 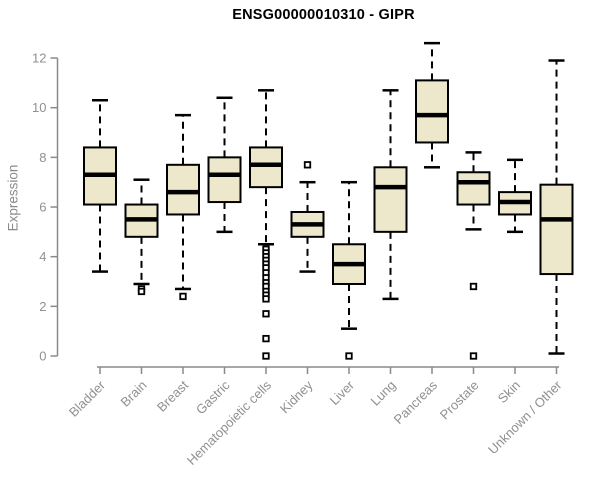 What do you see at coordinates (87, 398) in the screenshot?
I see `x-category-label-bladder: Bladder` at bounding box center [87, 398].